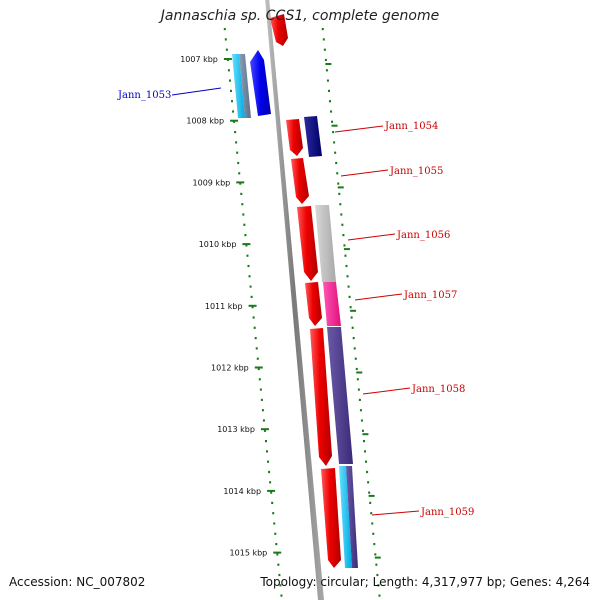 This screenshot has width=600, height=600. Describe the element at coordinates (447, 512) in the screenshot. I see `gene-label-jann-1059: Jann_1059` at that location.